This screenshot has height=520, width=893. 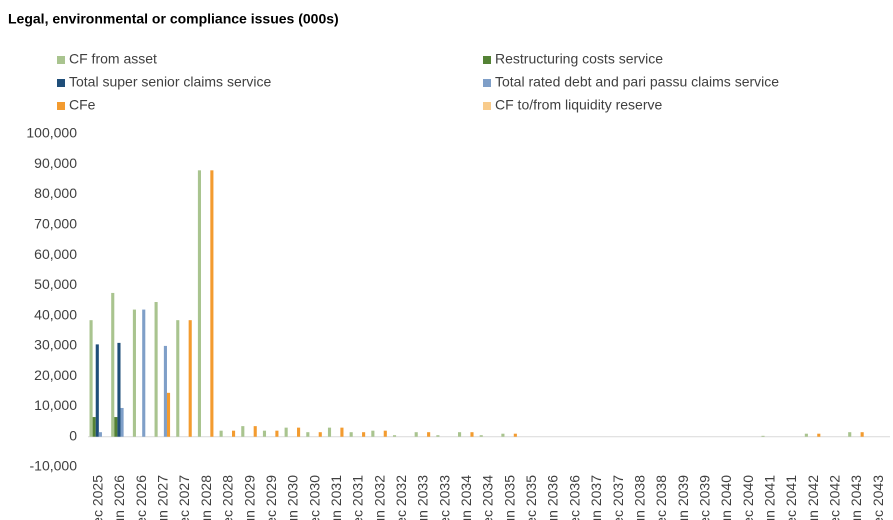 I want to click on x-tick-label: Dec 2029, so click(x=271, y=497).